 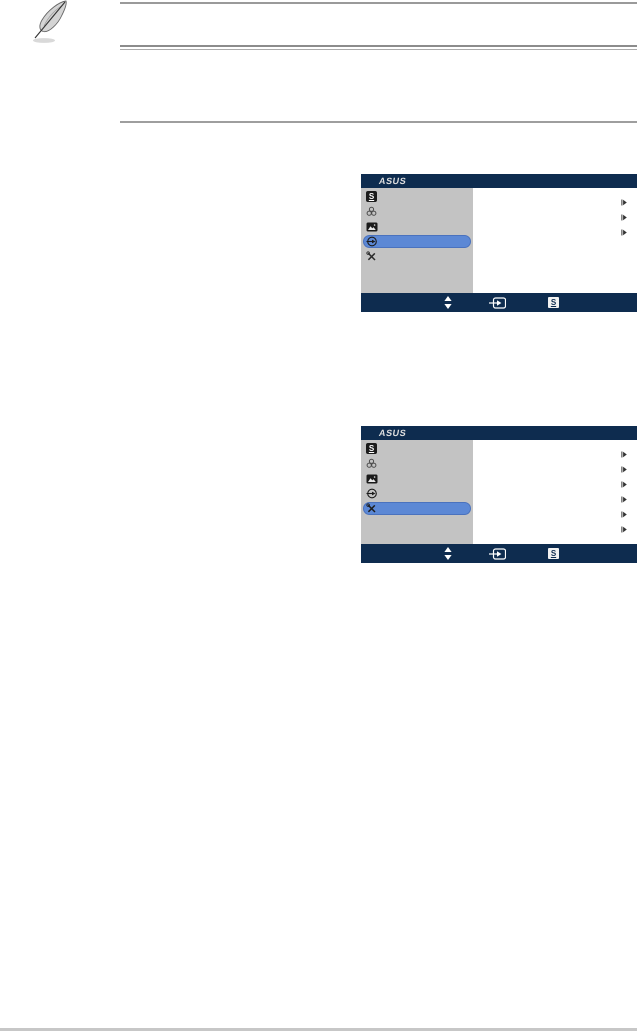 What do you see at coordinates (378, 122) in the screenshot?
I see `section-divider-rule` at bounding box center [378, 122].